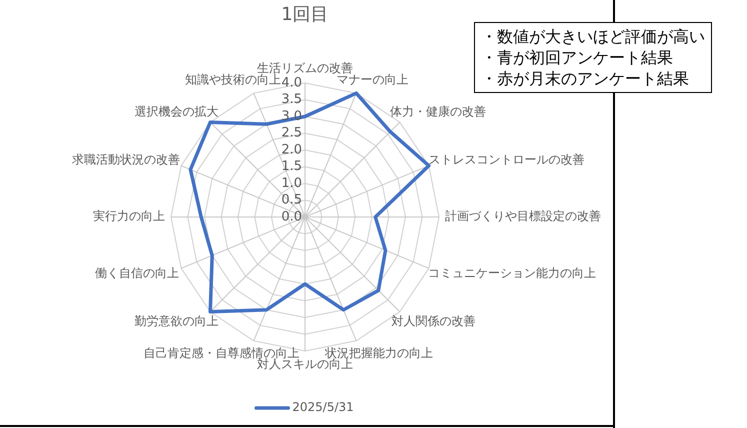 This screenshot has height=428, width=747. What do you see at coordinates (291, 166) in the screenshot?
I see `y-tick-label: 1.5` at bounding box center [291, 166].